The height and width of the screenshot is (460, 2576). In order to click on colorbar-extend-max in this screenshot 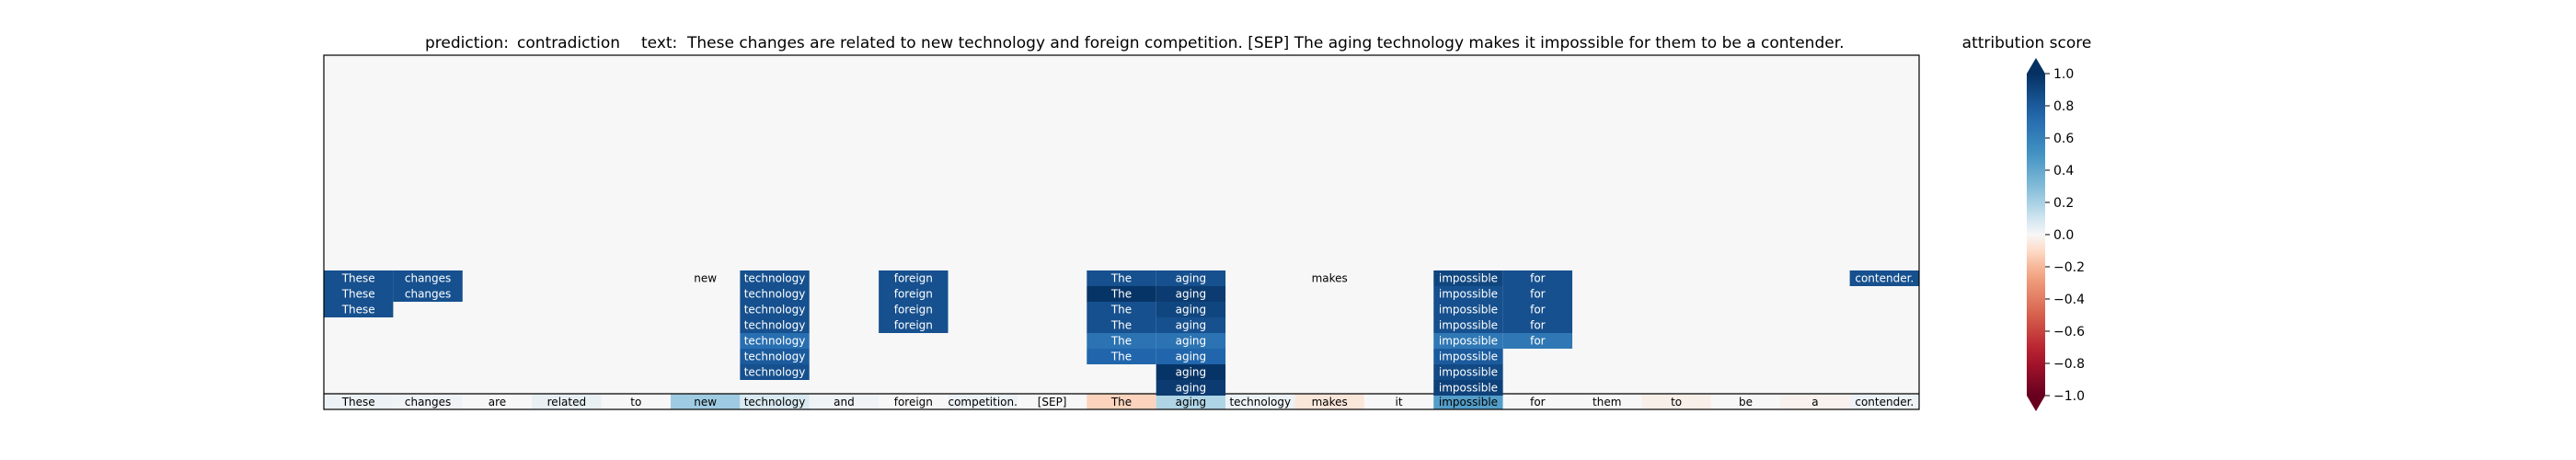, I will do `click(2036, 66)`.